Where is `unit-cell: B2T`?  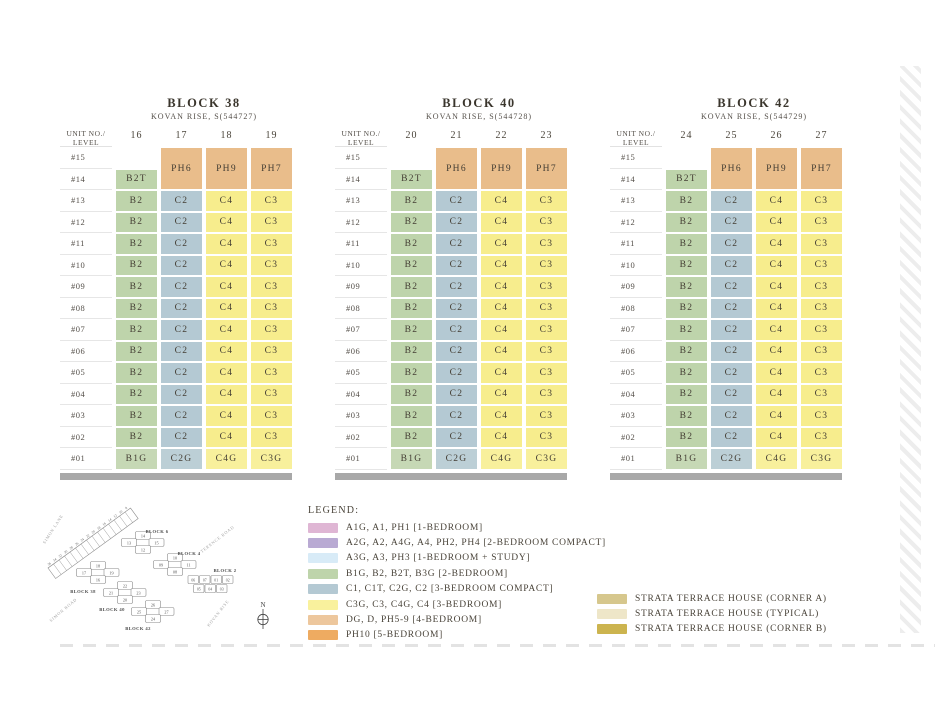
unit-cell: B2T is located at coordinates (136, 179).